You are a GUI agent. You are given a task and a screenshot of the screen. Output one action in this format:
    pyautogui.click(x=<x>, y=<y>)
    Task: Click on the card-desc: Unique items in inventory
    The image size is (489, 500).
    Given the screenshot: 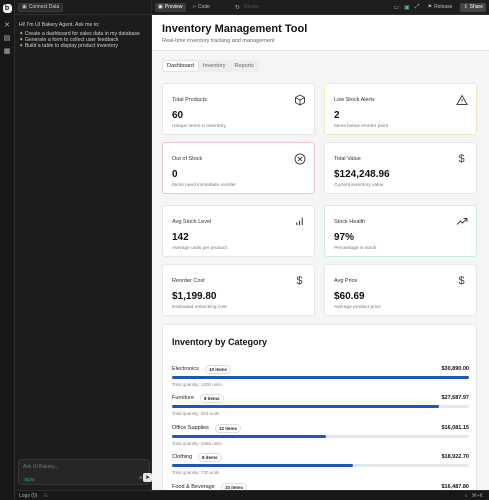 What is the action you would take?
    pyautogui.click(x=199, y=126)
    